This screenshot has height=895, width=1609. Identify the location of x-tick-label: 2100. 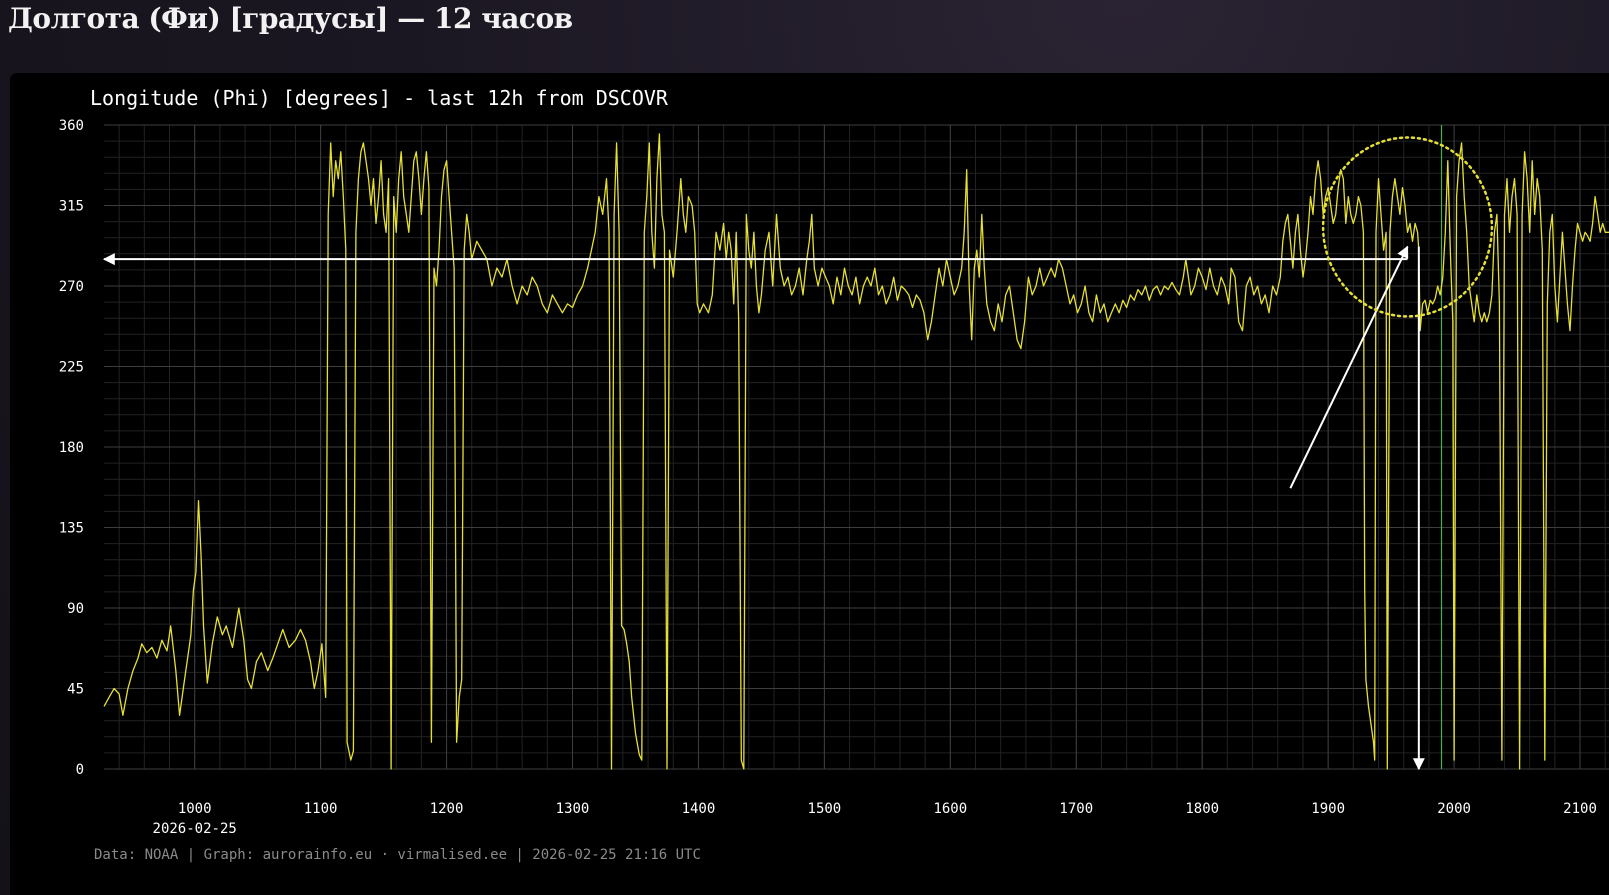
(1580, 809).